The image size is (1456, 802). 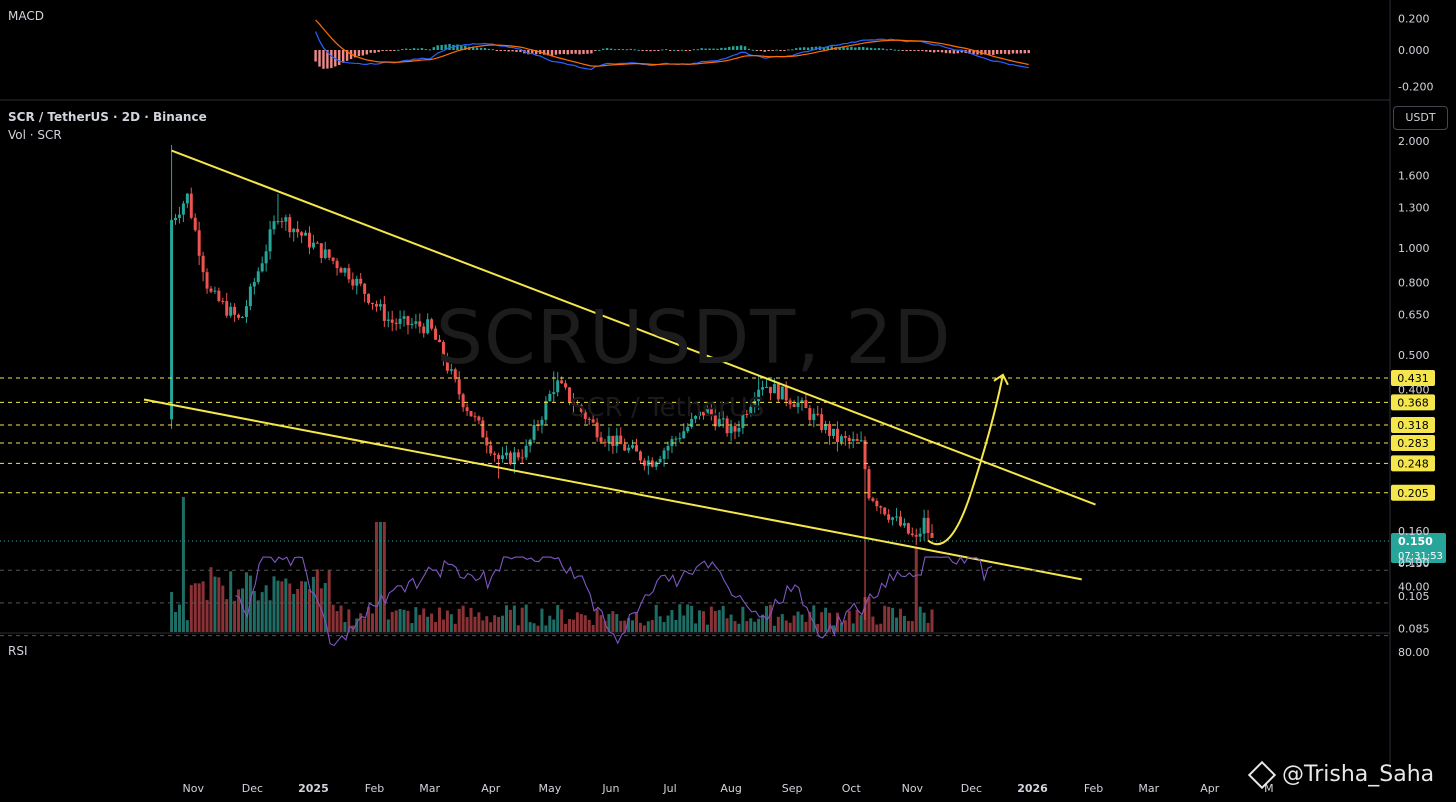 What do you see at coordinates (1414, 208) in the screenshot?
I see `price-tick-label: 1.300` at bounding box center [1414, 208].